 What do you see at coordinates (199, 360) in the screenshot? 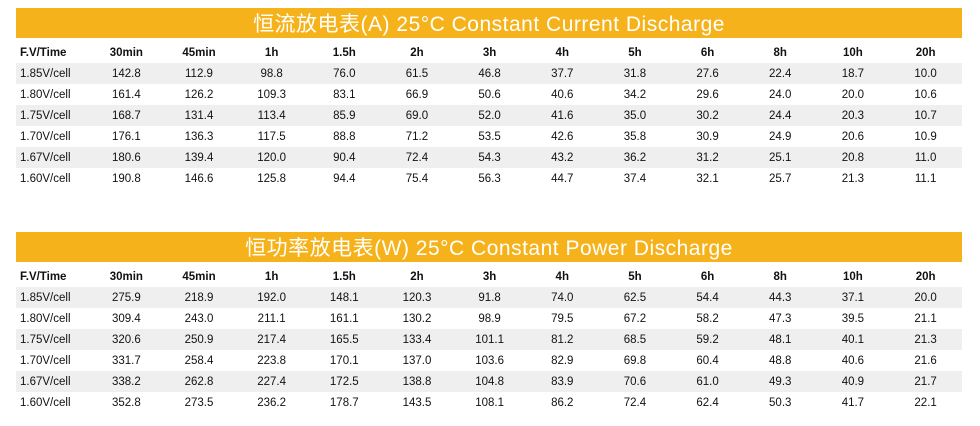
I see `value-cell: 258.4` at bounding box center [199, 360].